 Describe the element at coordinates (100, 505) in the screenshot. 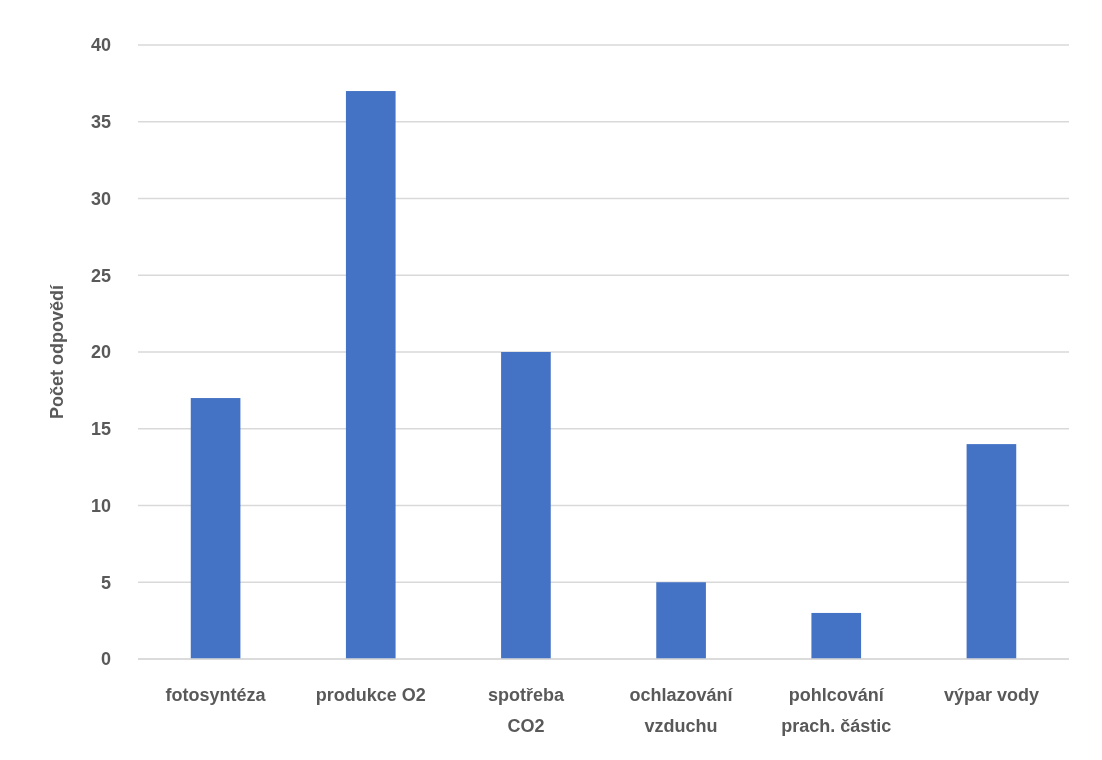

I see `y-tick-label: 10` at that location.